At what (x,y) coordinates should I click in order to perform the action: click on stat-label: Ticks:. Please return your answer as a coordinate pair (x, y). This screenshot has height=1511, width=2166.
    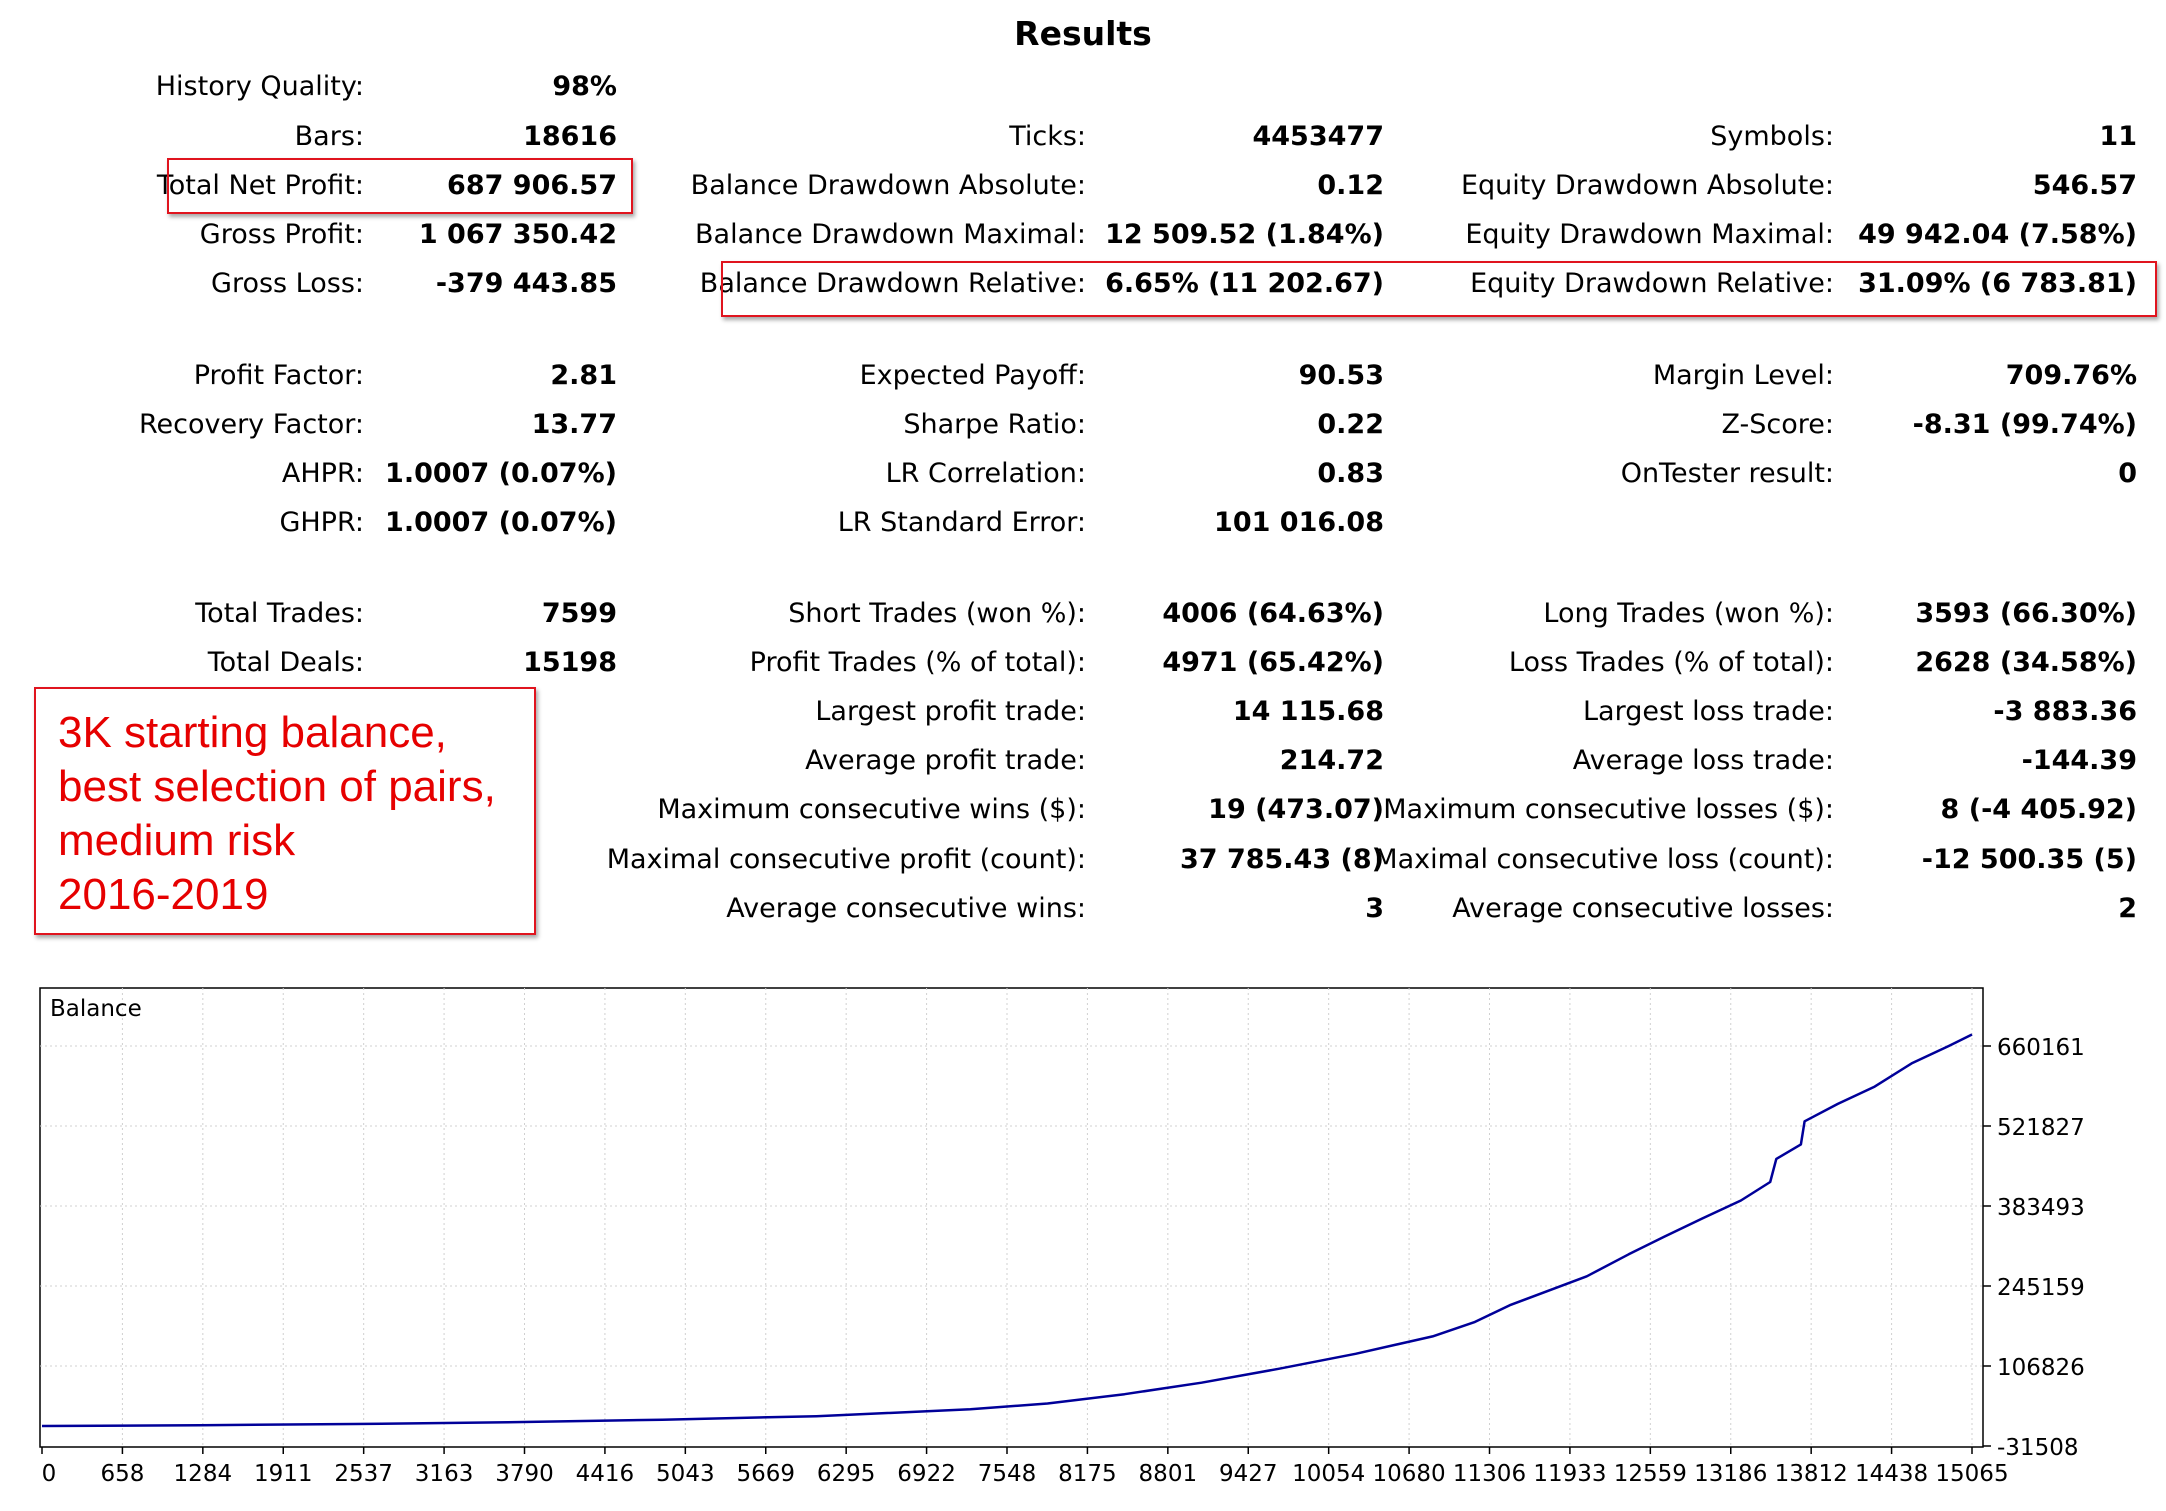
    Looking at the image, I should click on (1047, 136).